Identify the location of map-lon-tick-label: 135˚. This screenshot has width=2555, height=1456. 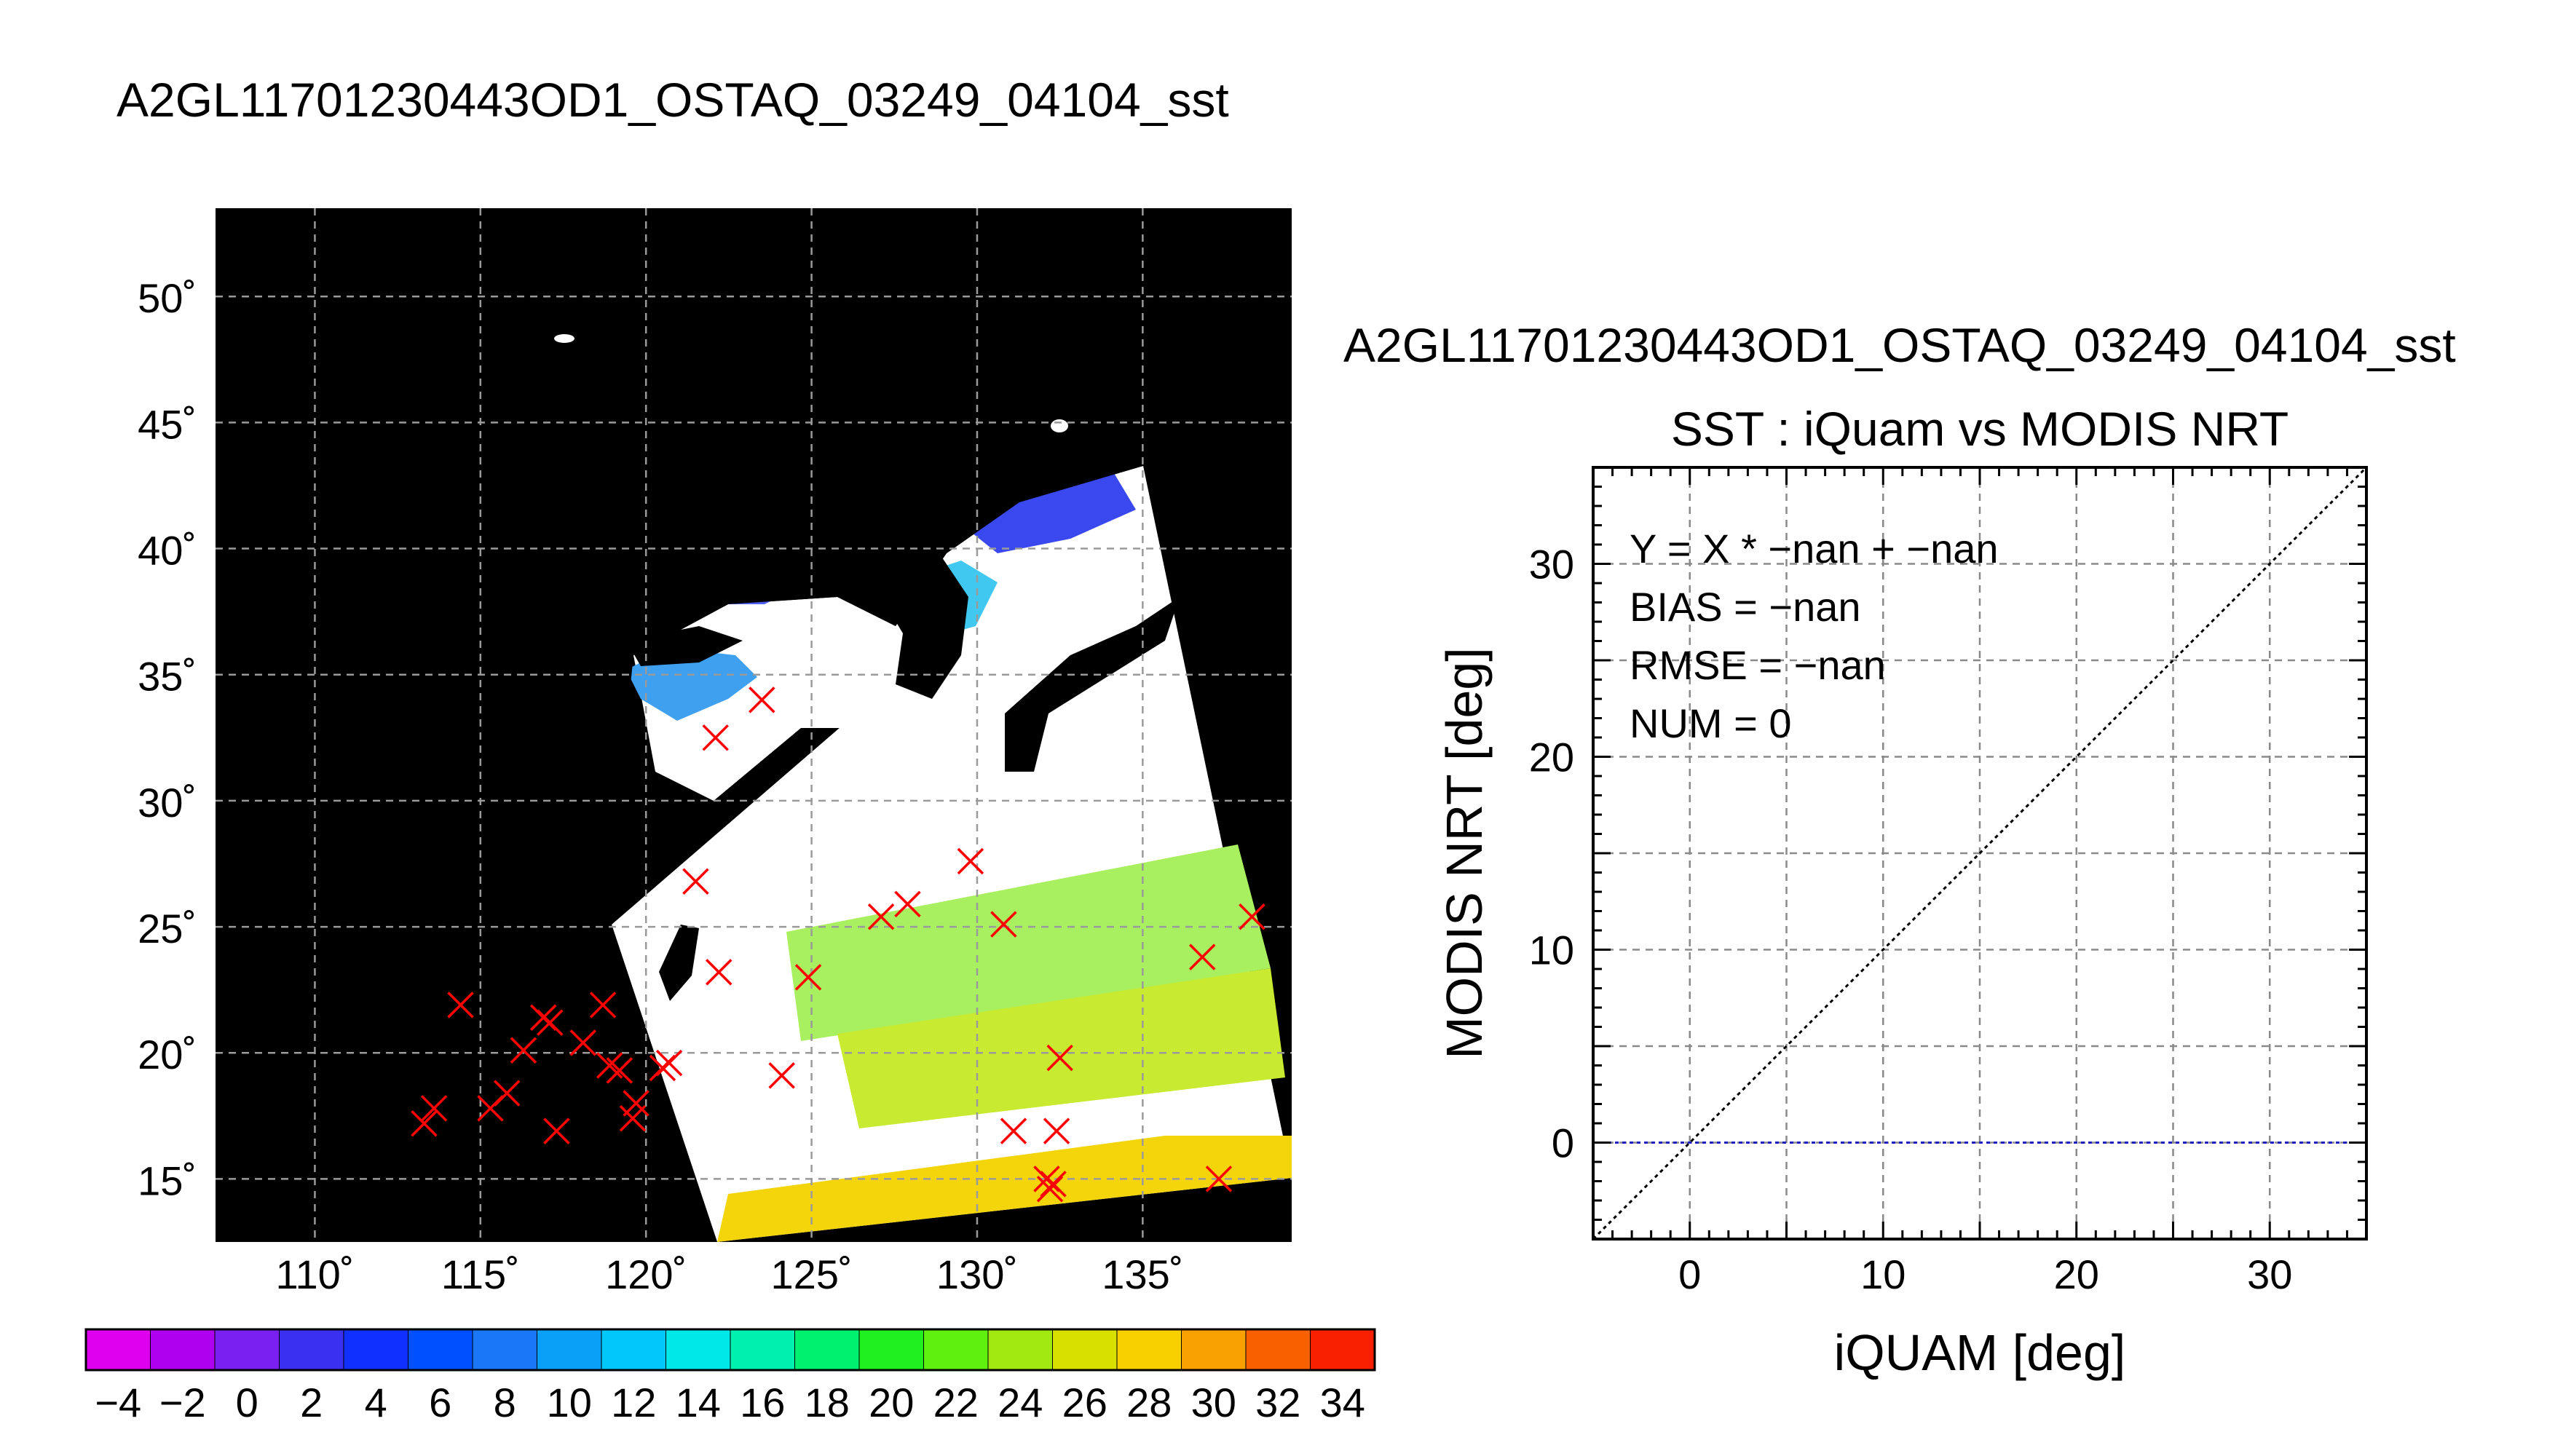
(1142, 1274).